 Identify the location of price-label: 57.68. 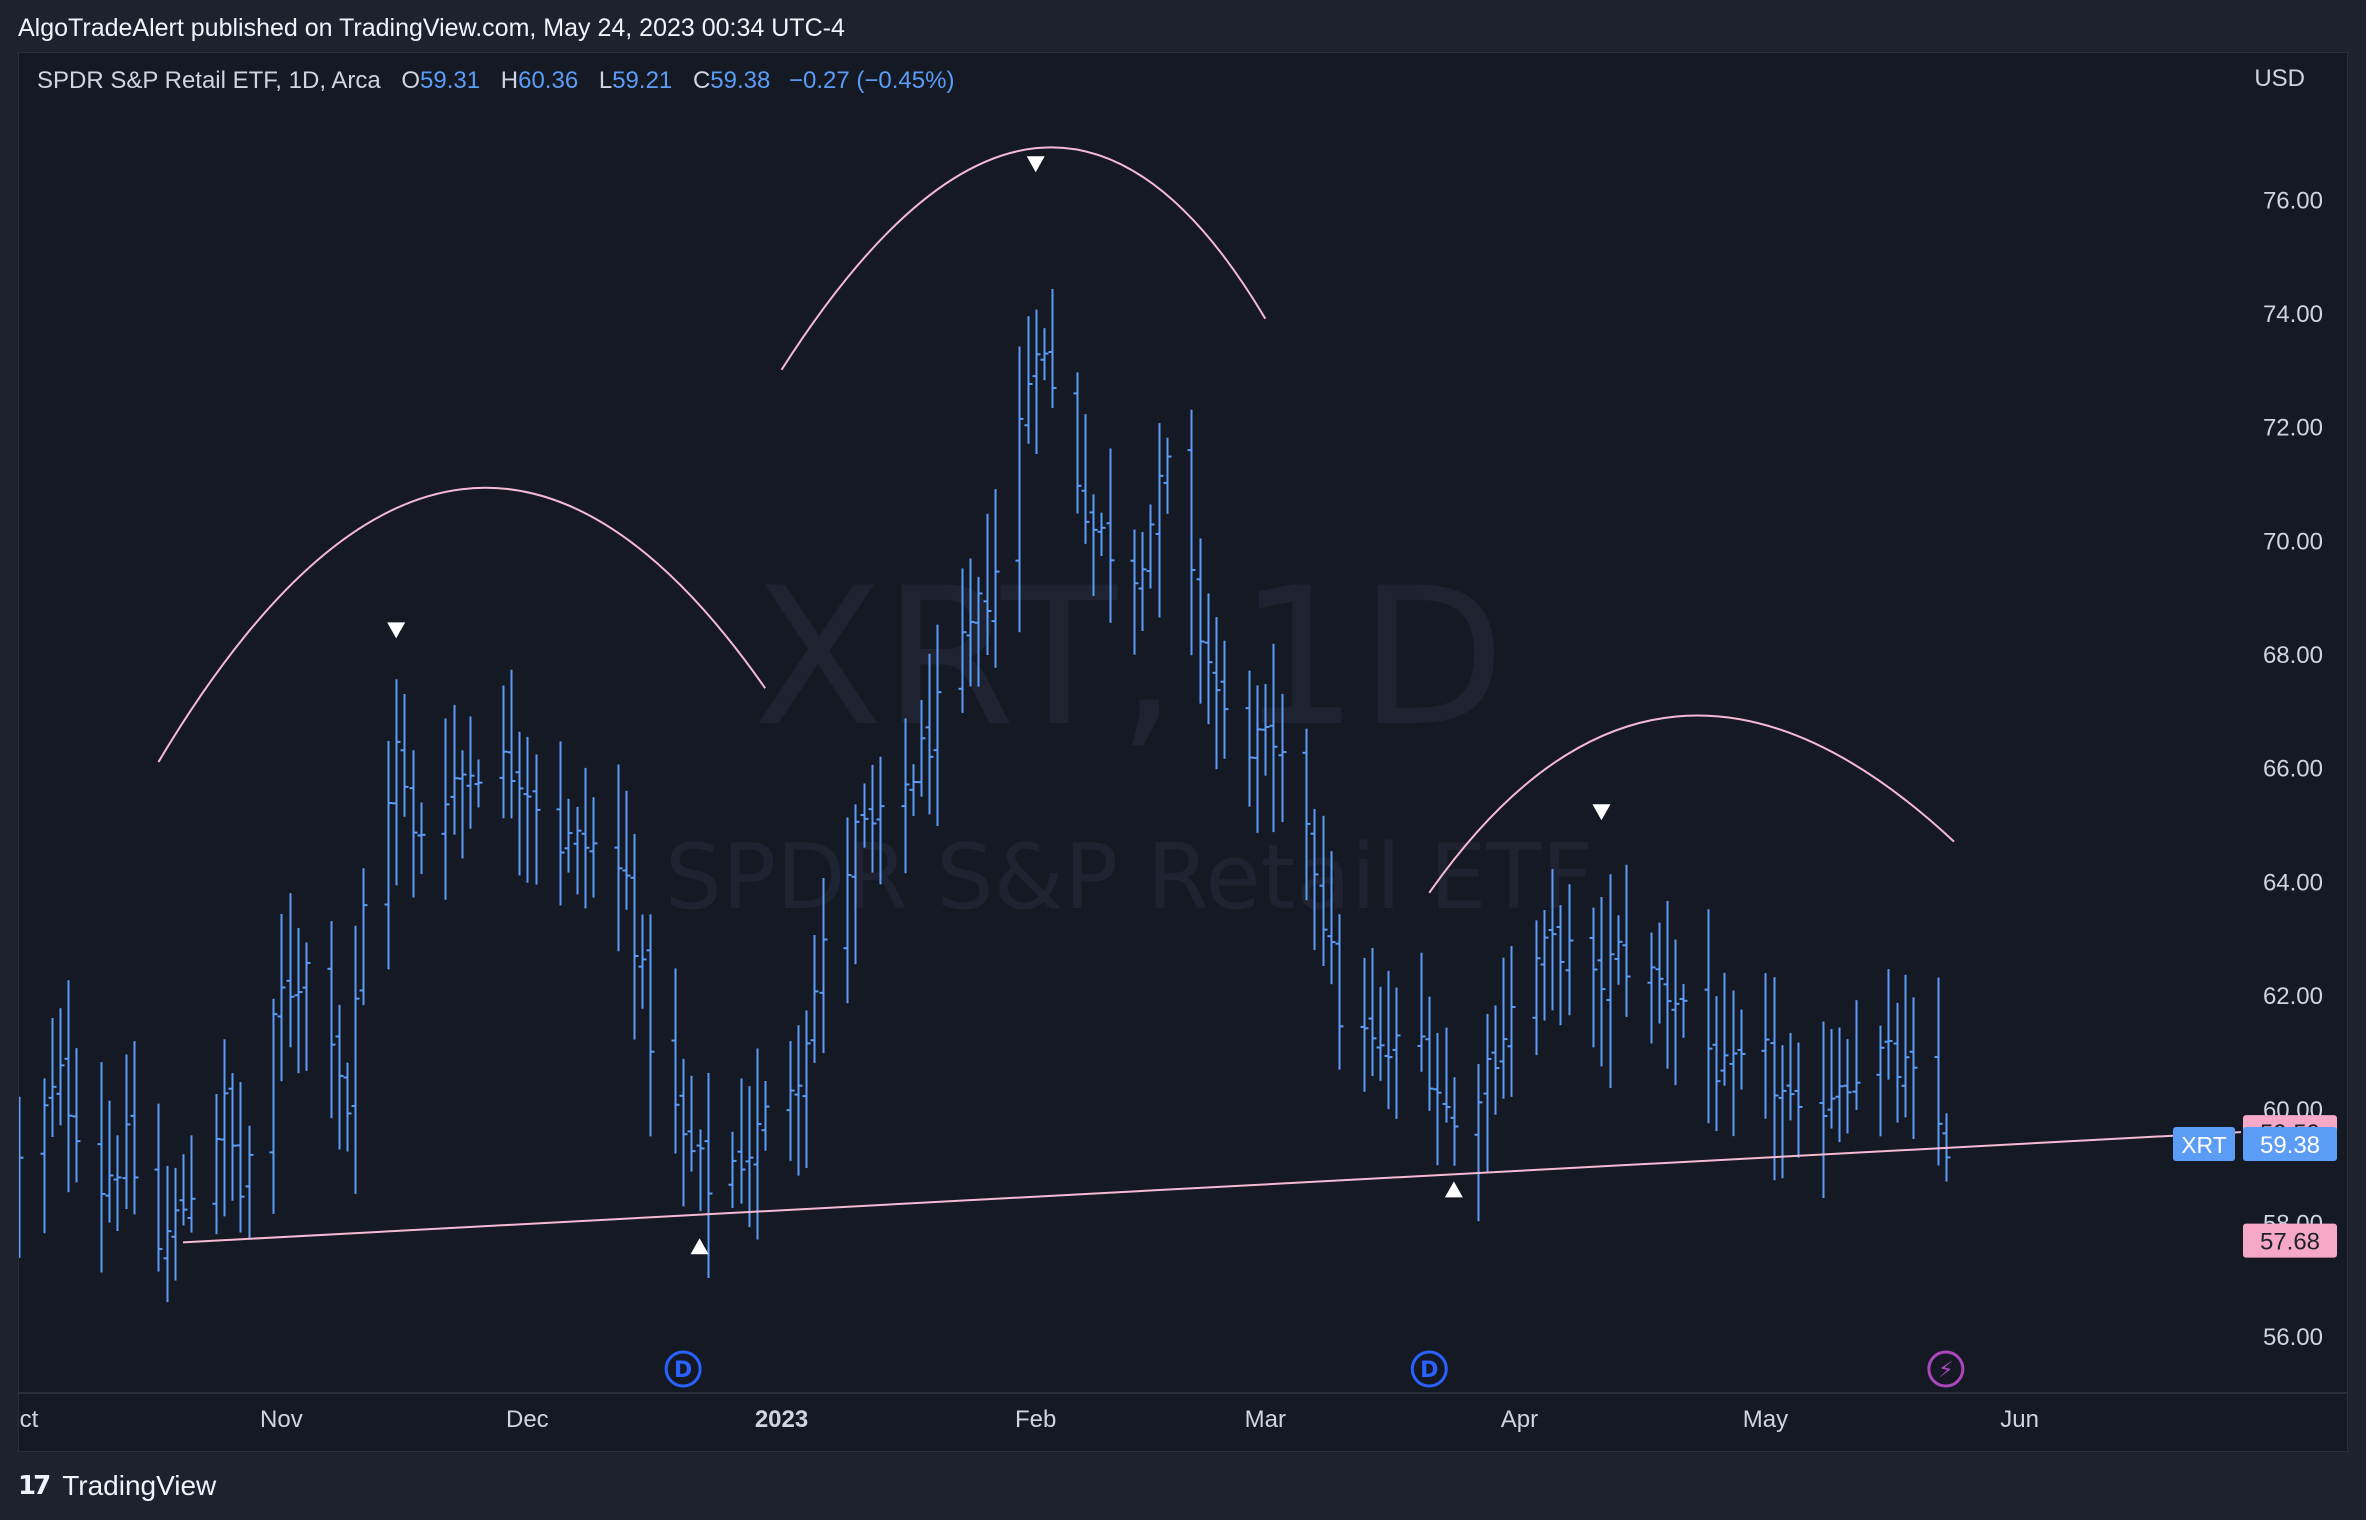
(2290, 1242).